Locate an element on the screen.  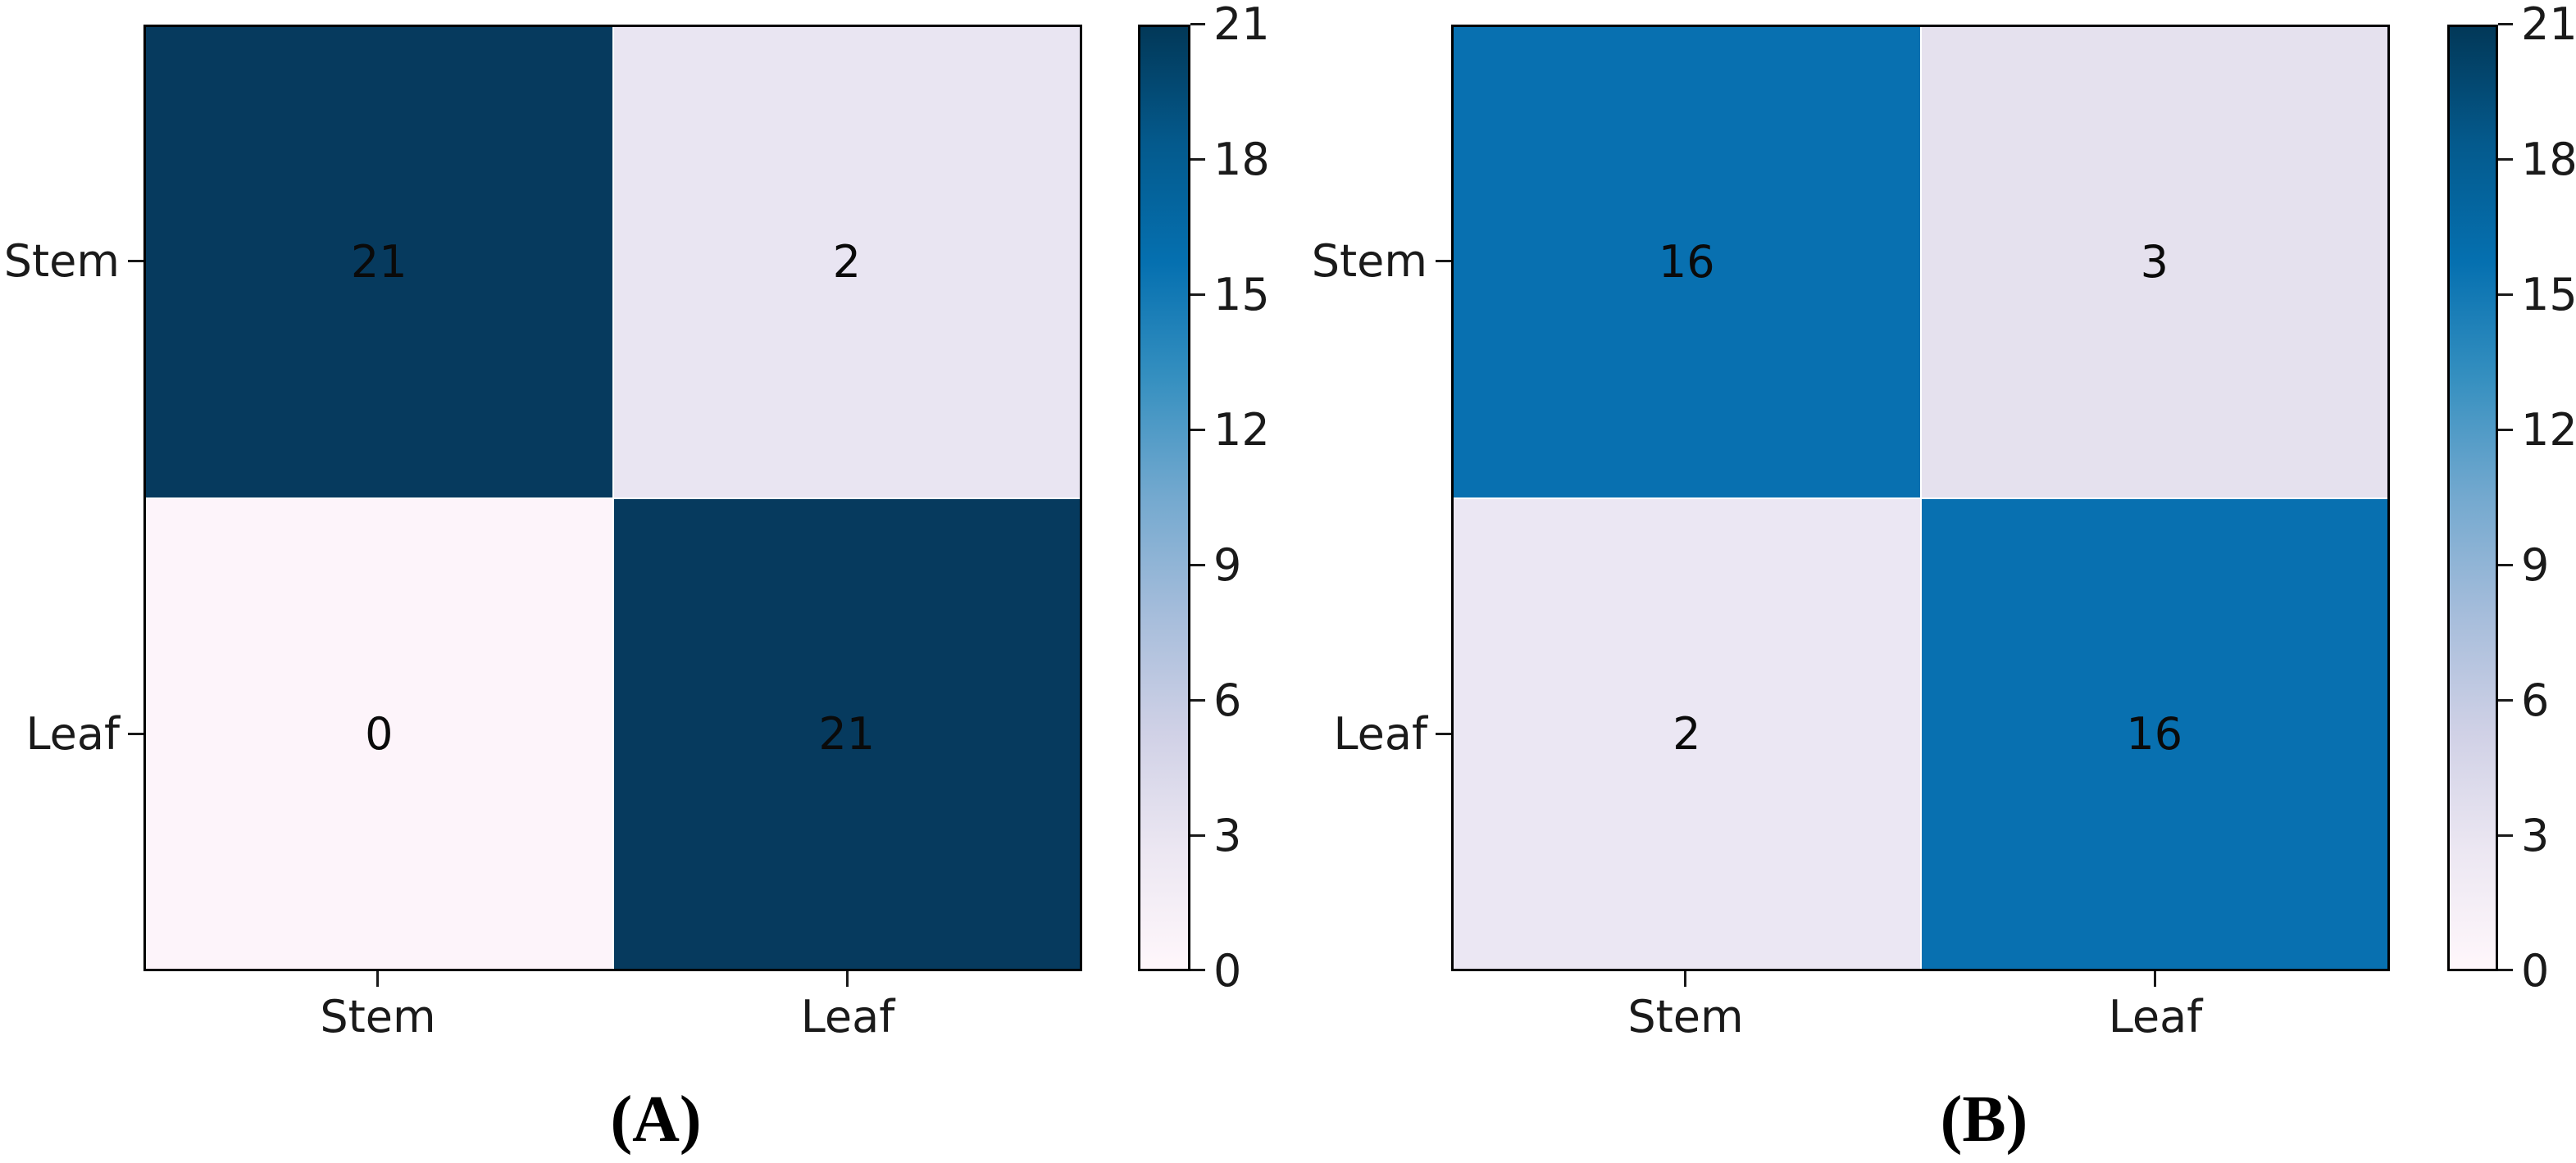
heatmap-b-cell-leaf-leaf: 16 is located at coordinates (2154, 734).